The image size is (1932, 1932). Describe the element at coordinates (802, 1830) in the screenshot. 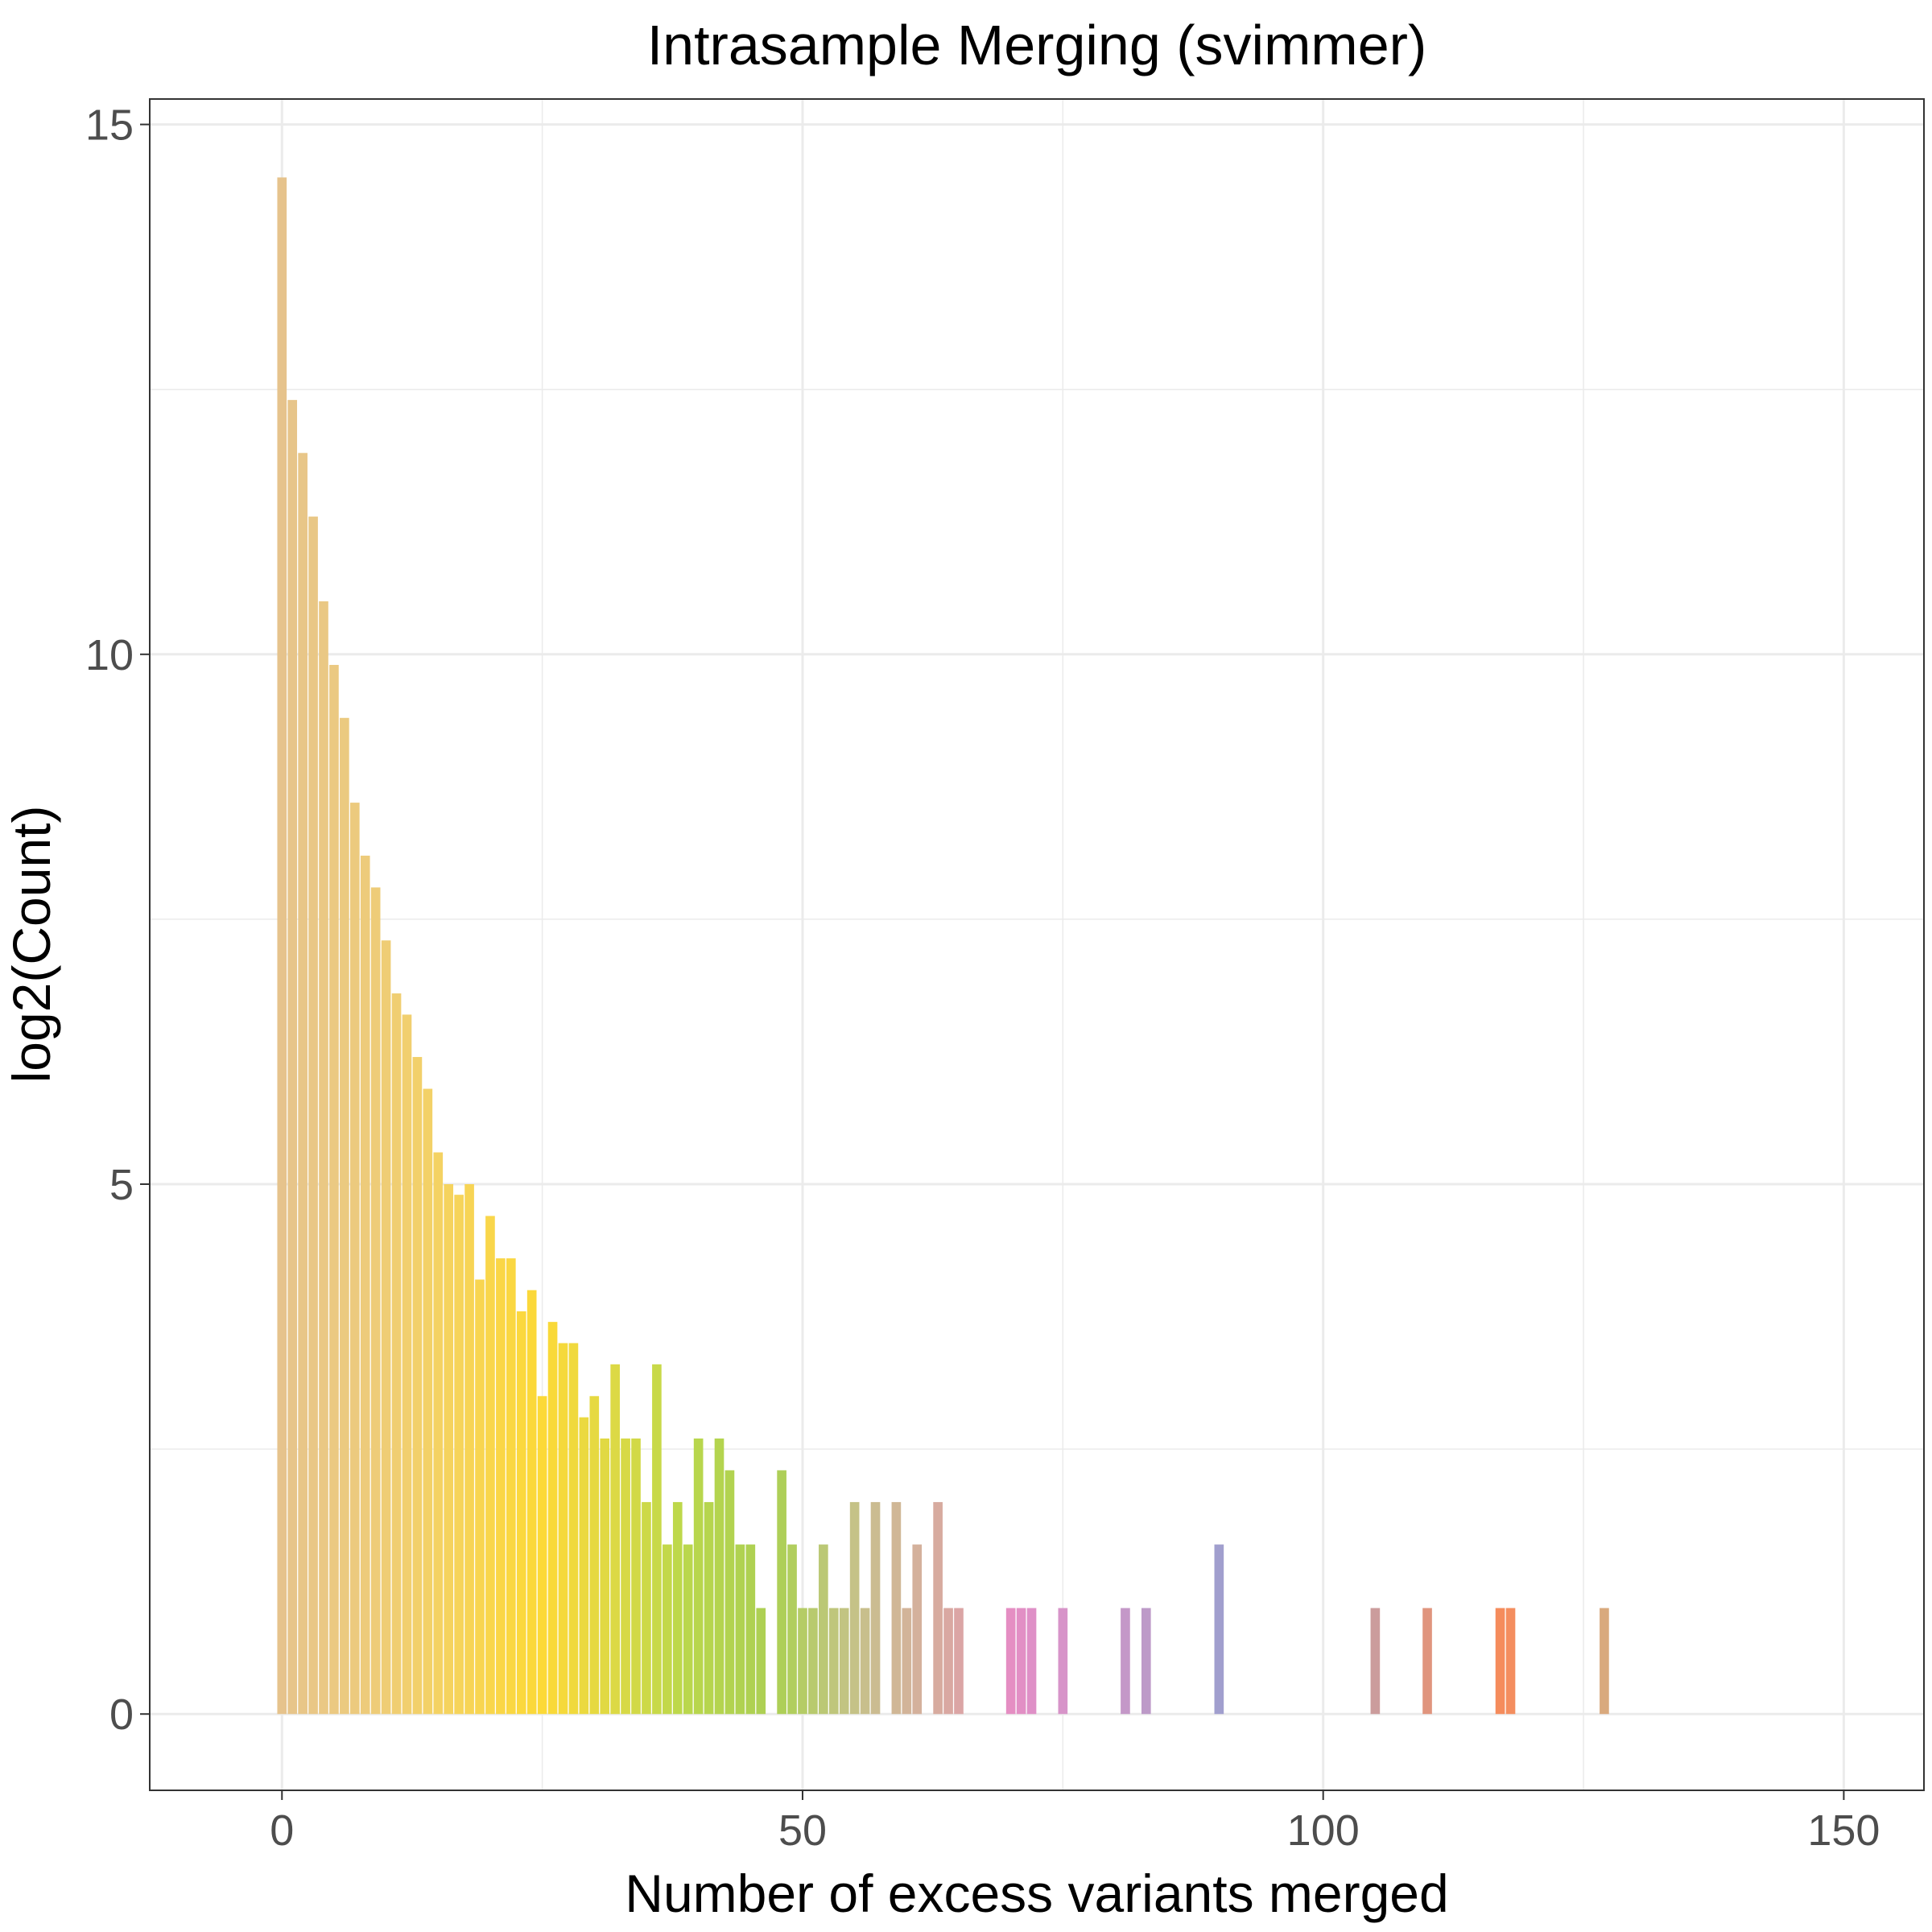

I see `x-tick-label: 50` at that location.